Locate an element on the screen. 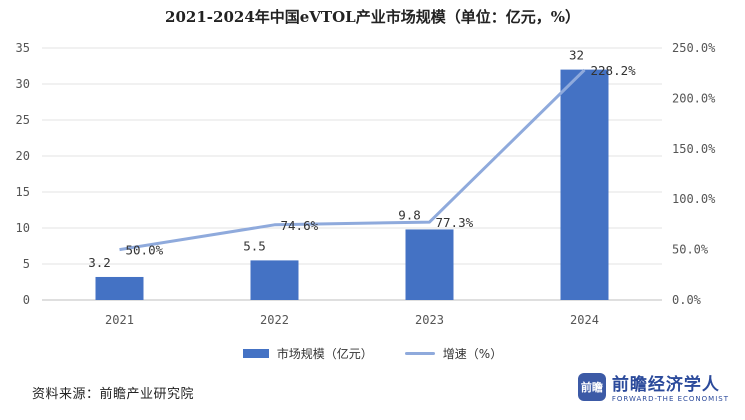 This screenshot has width=745, height=420. brand-name: 前瞻经济学人 is located at coordinates (665, 385).